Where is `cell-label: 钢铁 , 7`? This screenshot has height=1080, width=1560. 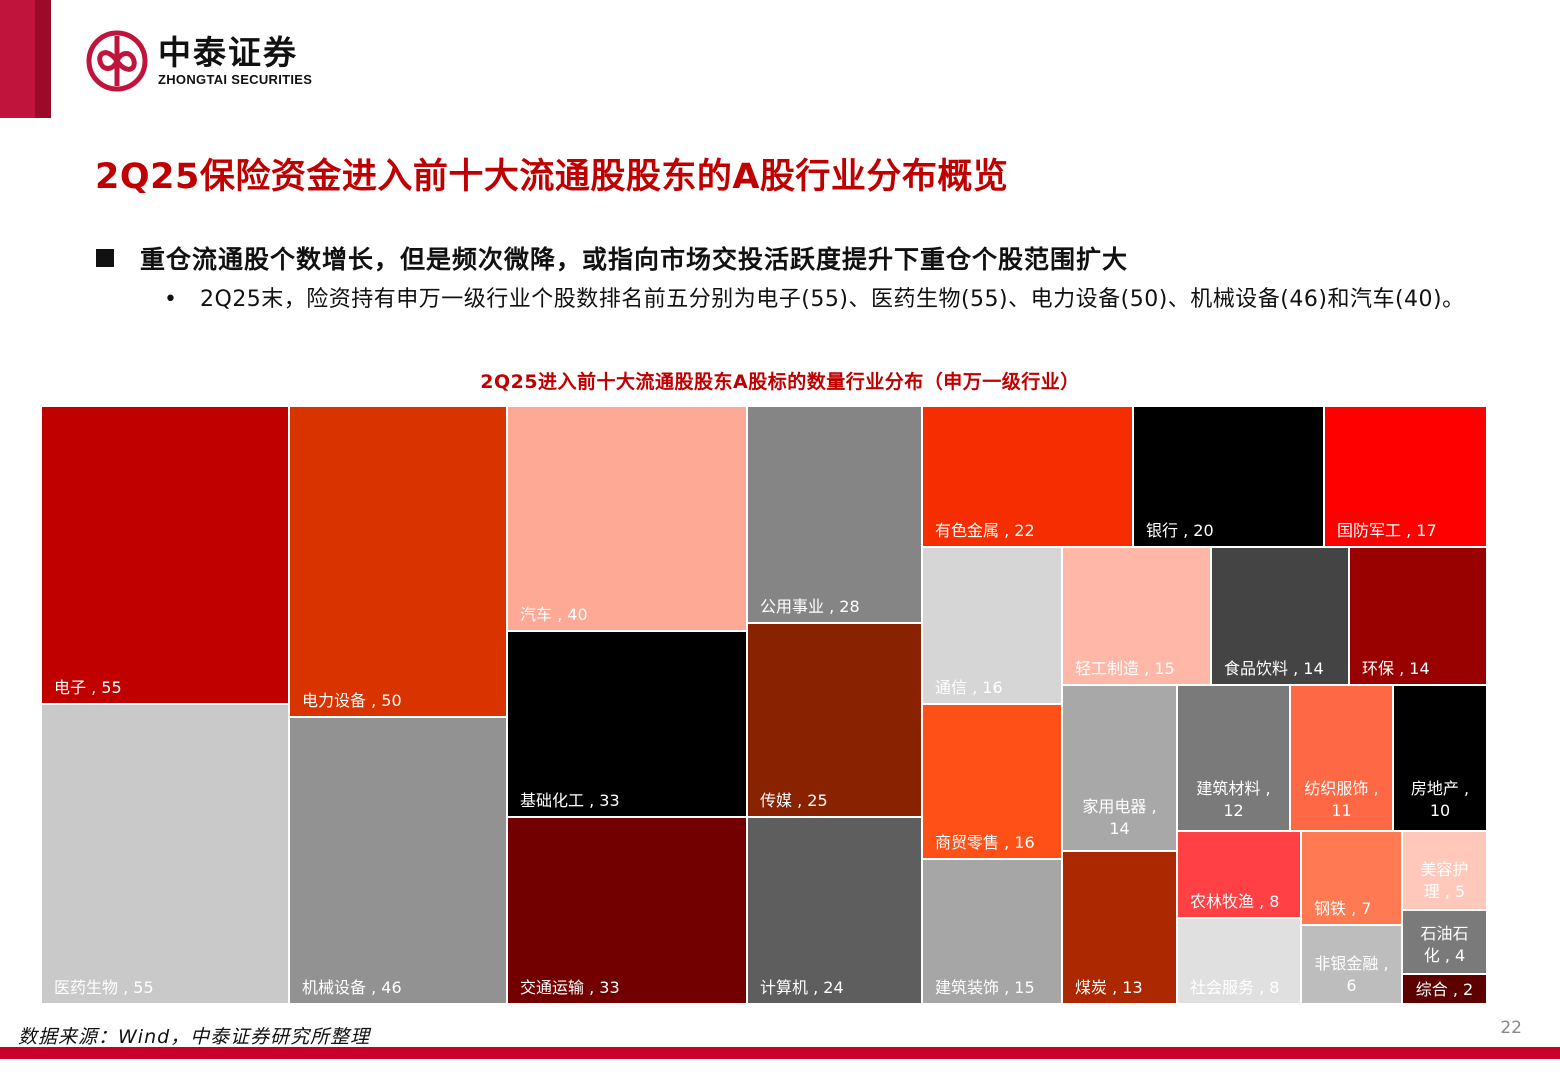
cell-label: 钢铁 , 7 is located at coordinates (1343, 908).